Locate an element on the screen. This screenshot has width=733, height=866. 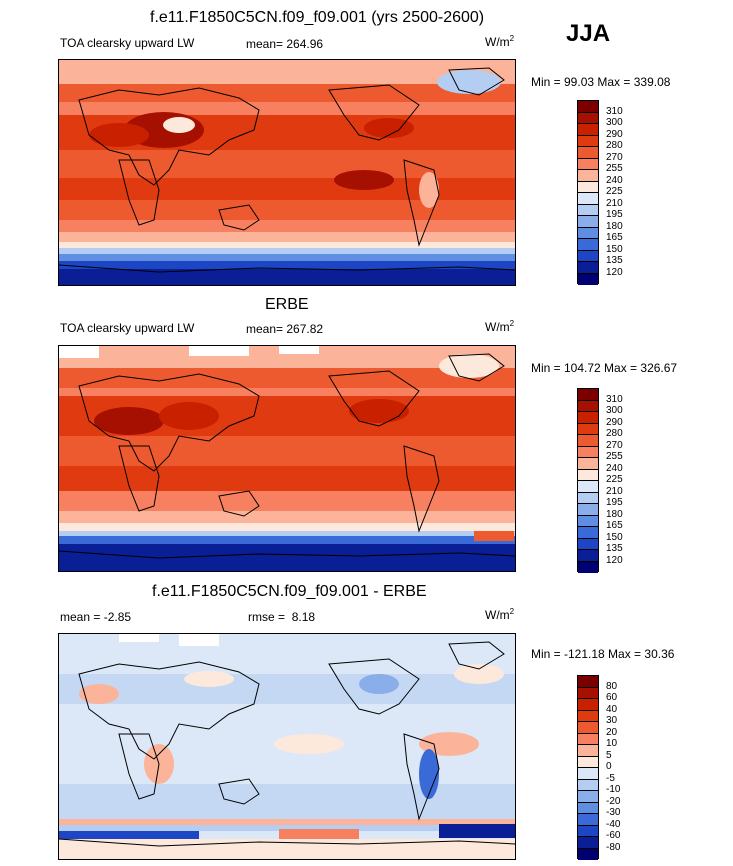
colorbar-tick-label: -40 is located at coordinates (613, 824).